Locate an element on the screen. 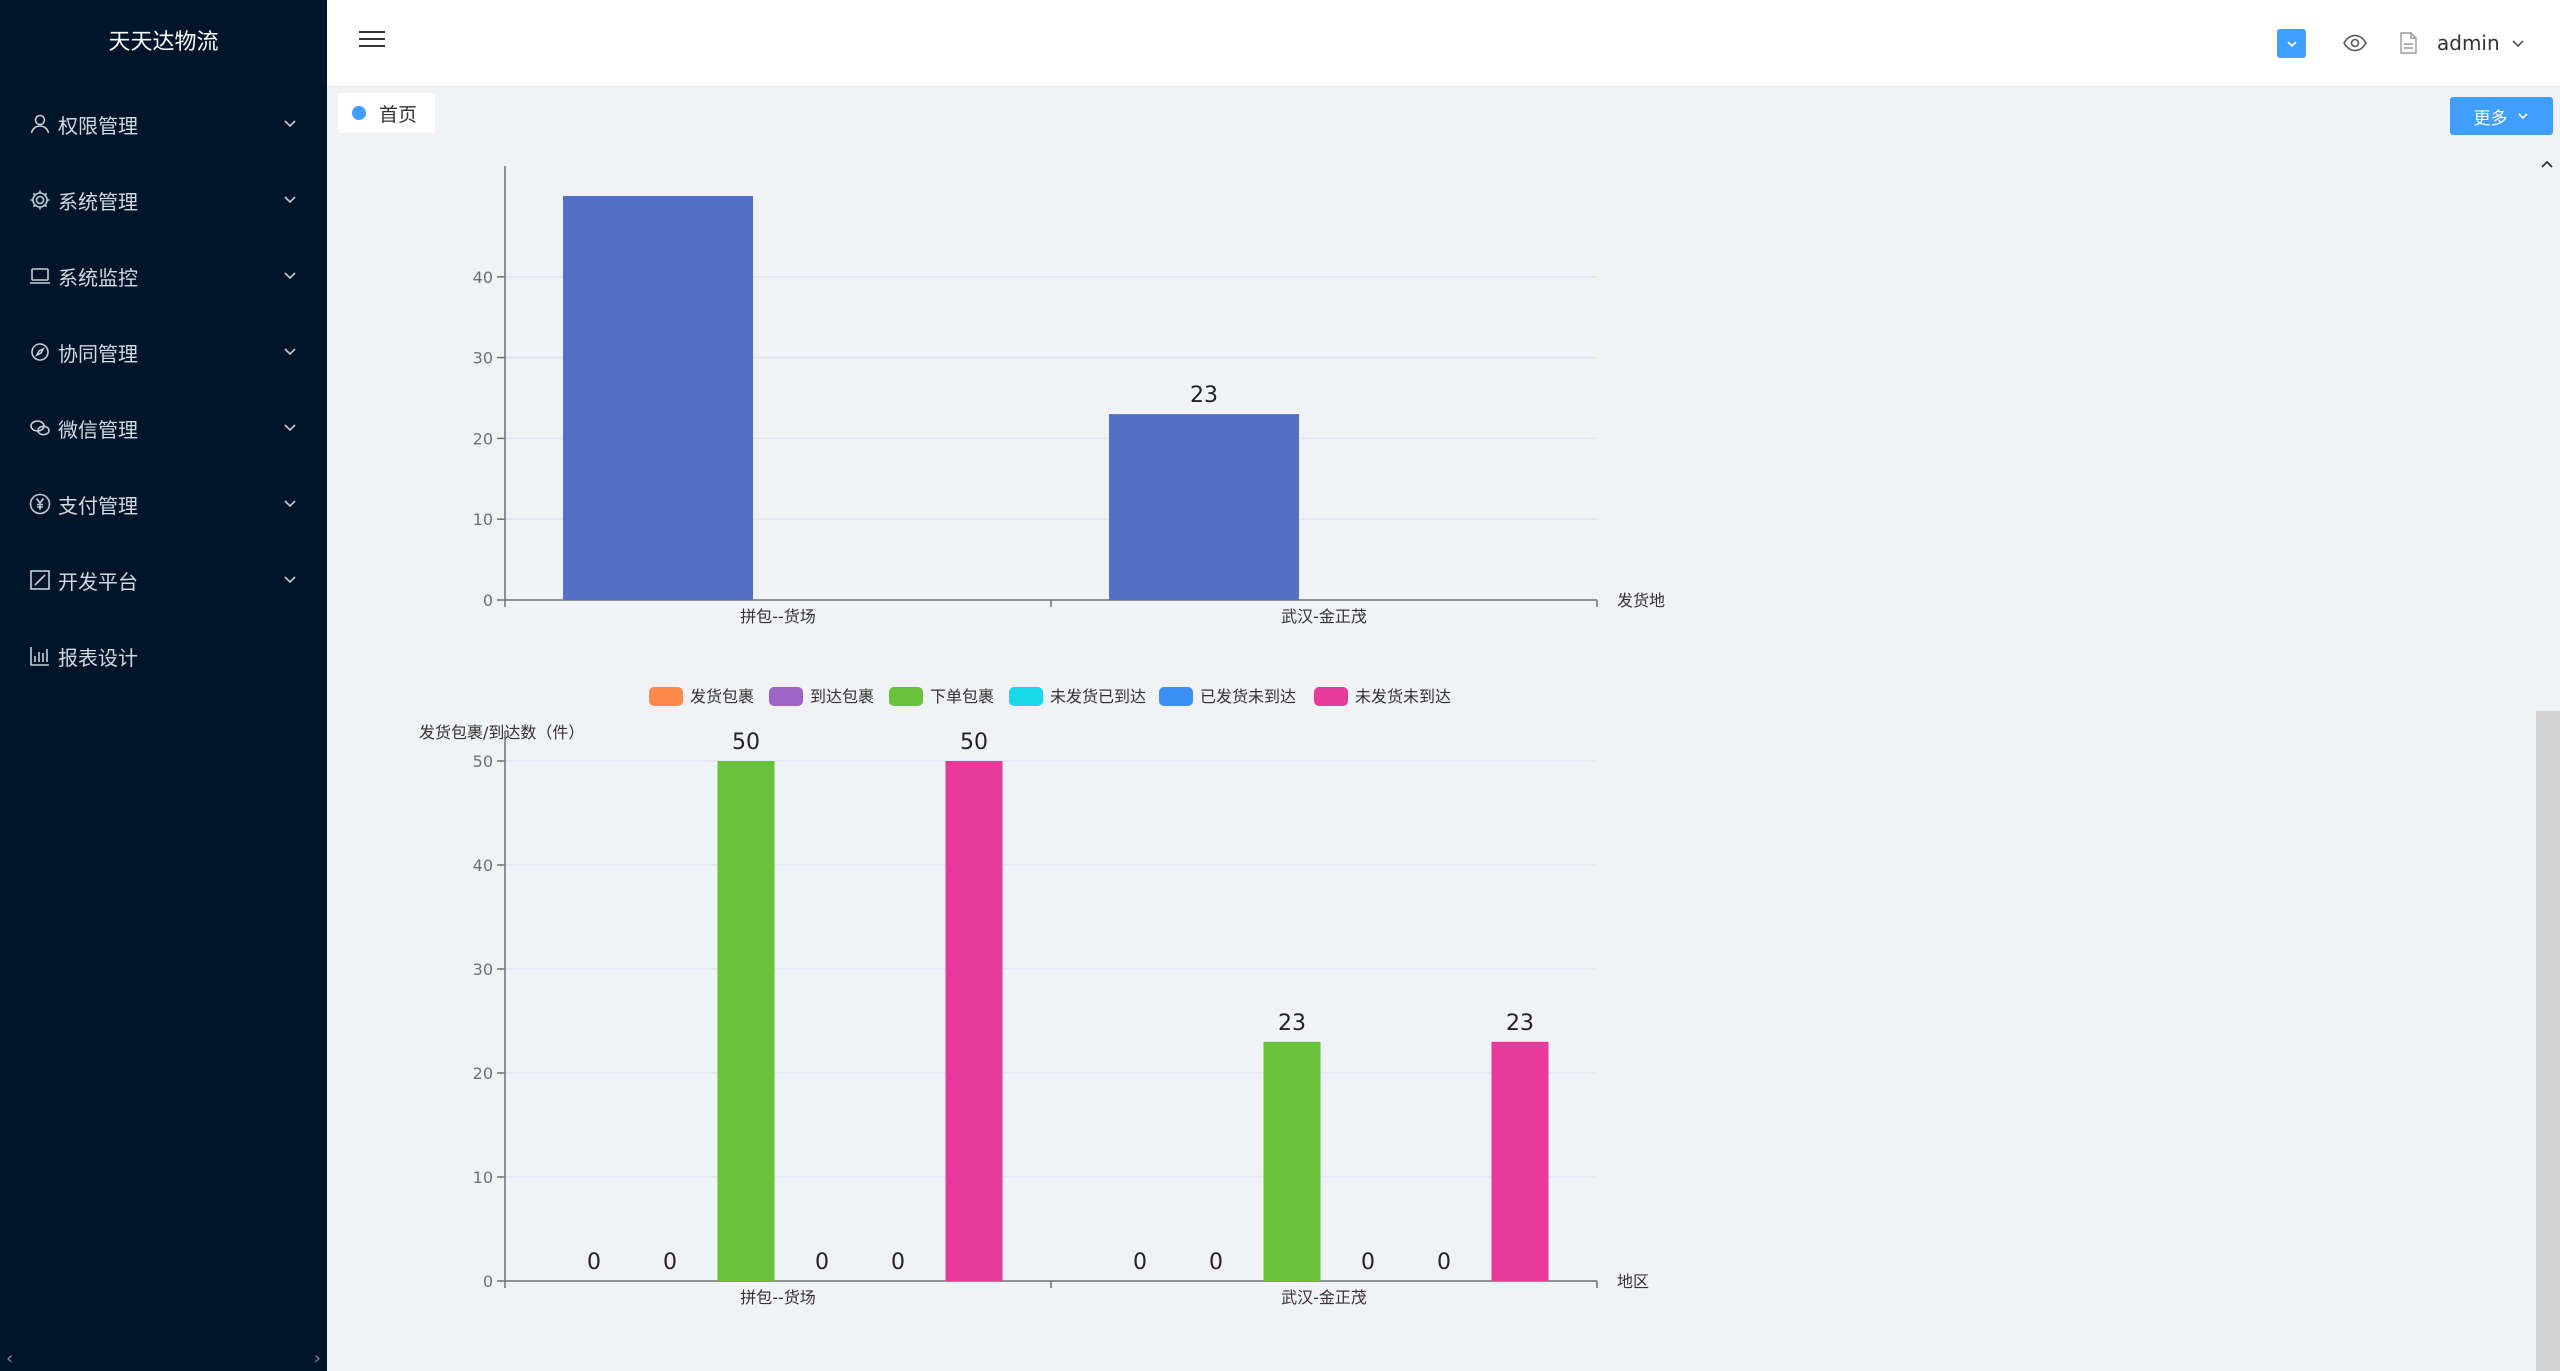  scroll-right-icon: › is located at coordinates (317, 1358).